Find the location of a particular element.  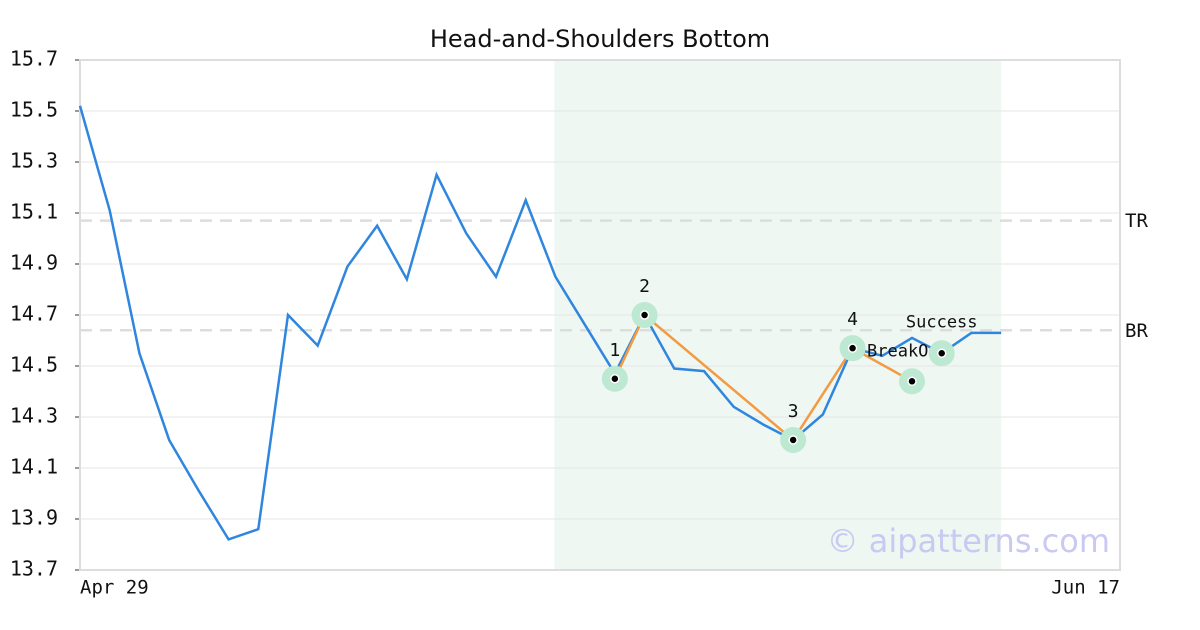

watermark: © aipatterns.com is located at coordinates (968, 541).